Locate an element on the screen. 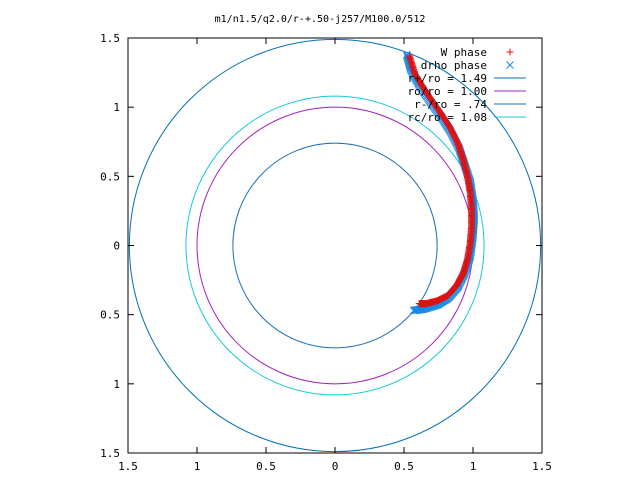 The image size is (640, 480). x-tick-label: 0 is located at coordinates (335, 466).